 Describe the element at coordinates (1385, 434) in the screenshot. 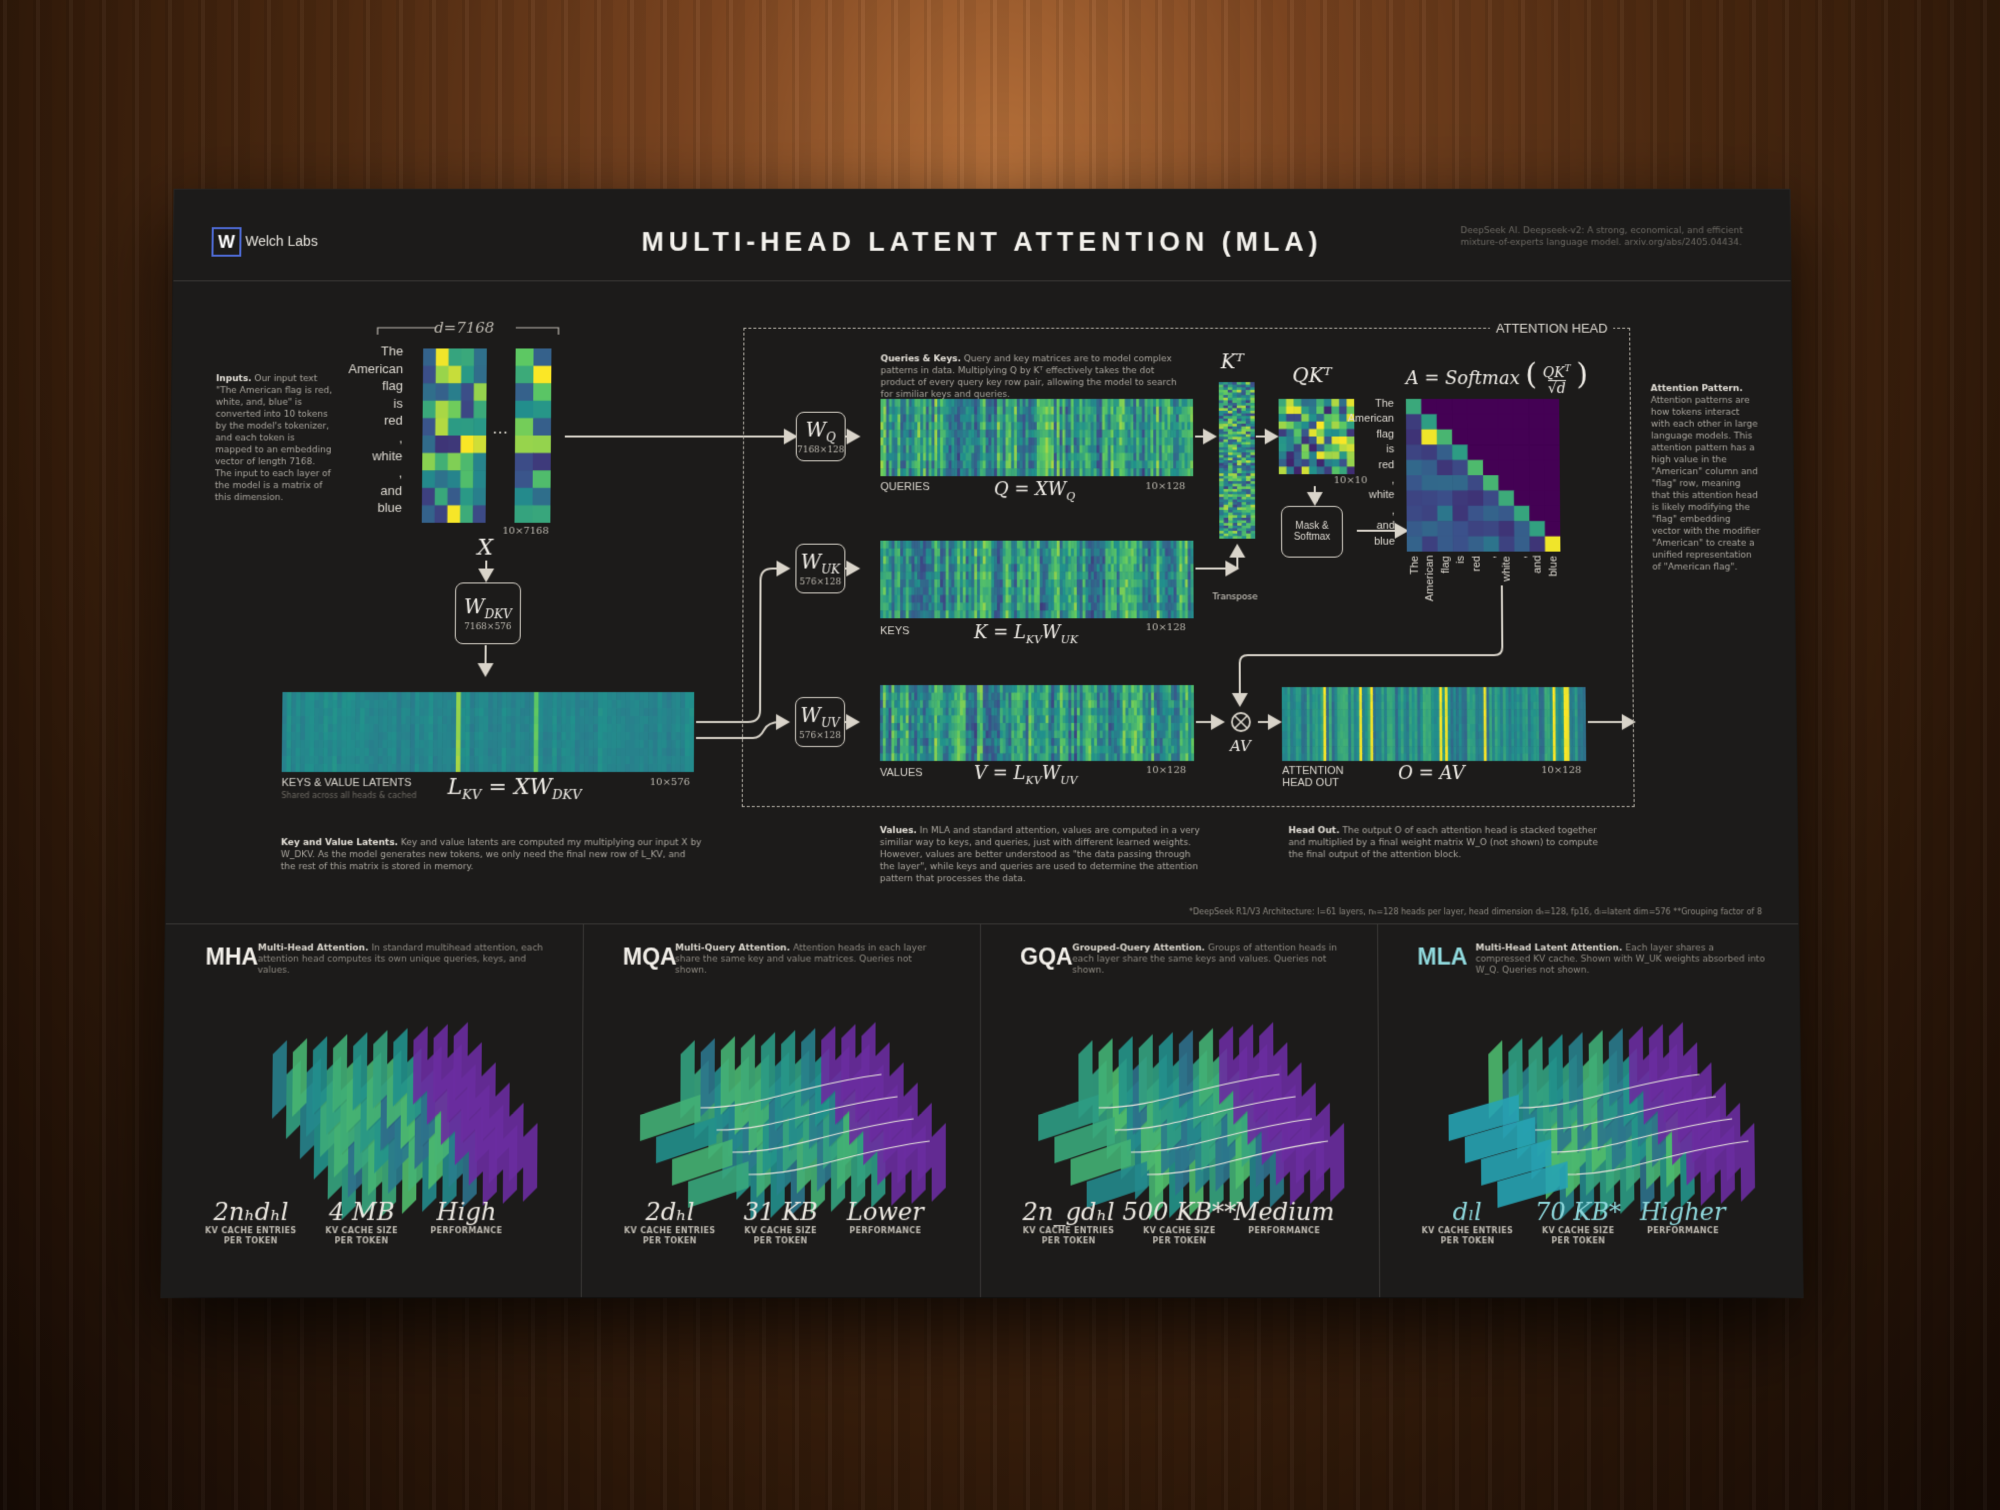

I see `pattern-row-token-2: flag` at that location.